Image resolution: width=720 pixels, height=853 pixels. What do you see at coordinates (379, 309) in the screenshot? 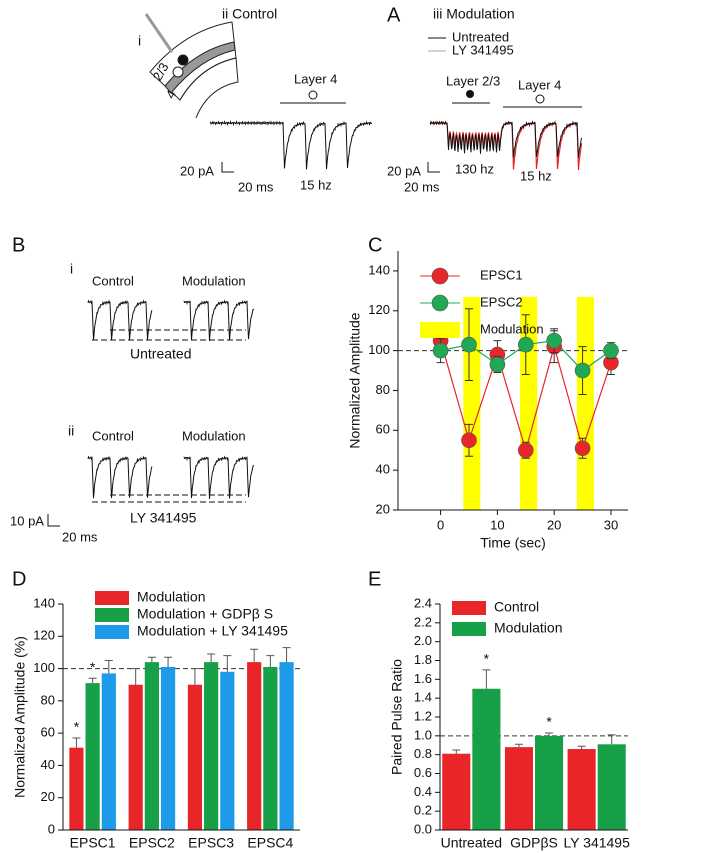
I see `y-tick-label: 120` at bounding box center [379, 309].